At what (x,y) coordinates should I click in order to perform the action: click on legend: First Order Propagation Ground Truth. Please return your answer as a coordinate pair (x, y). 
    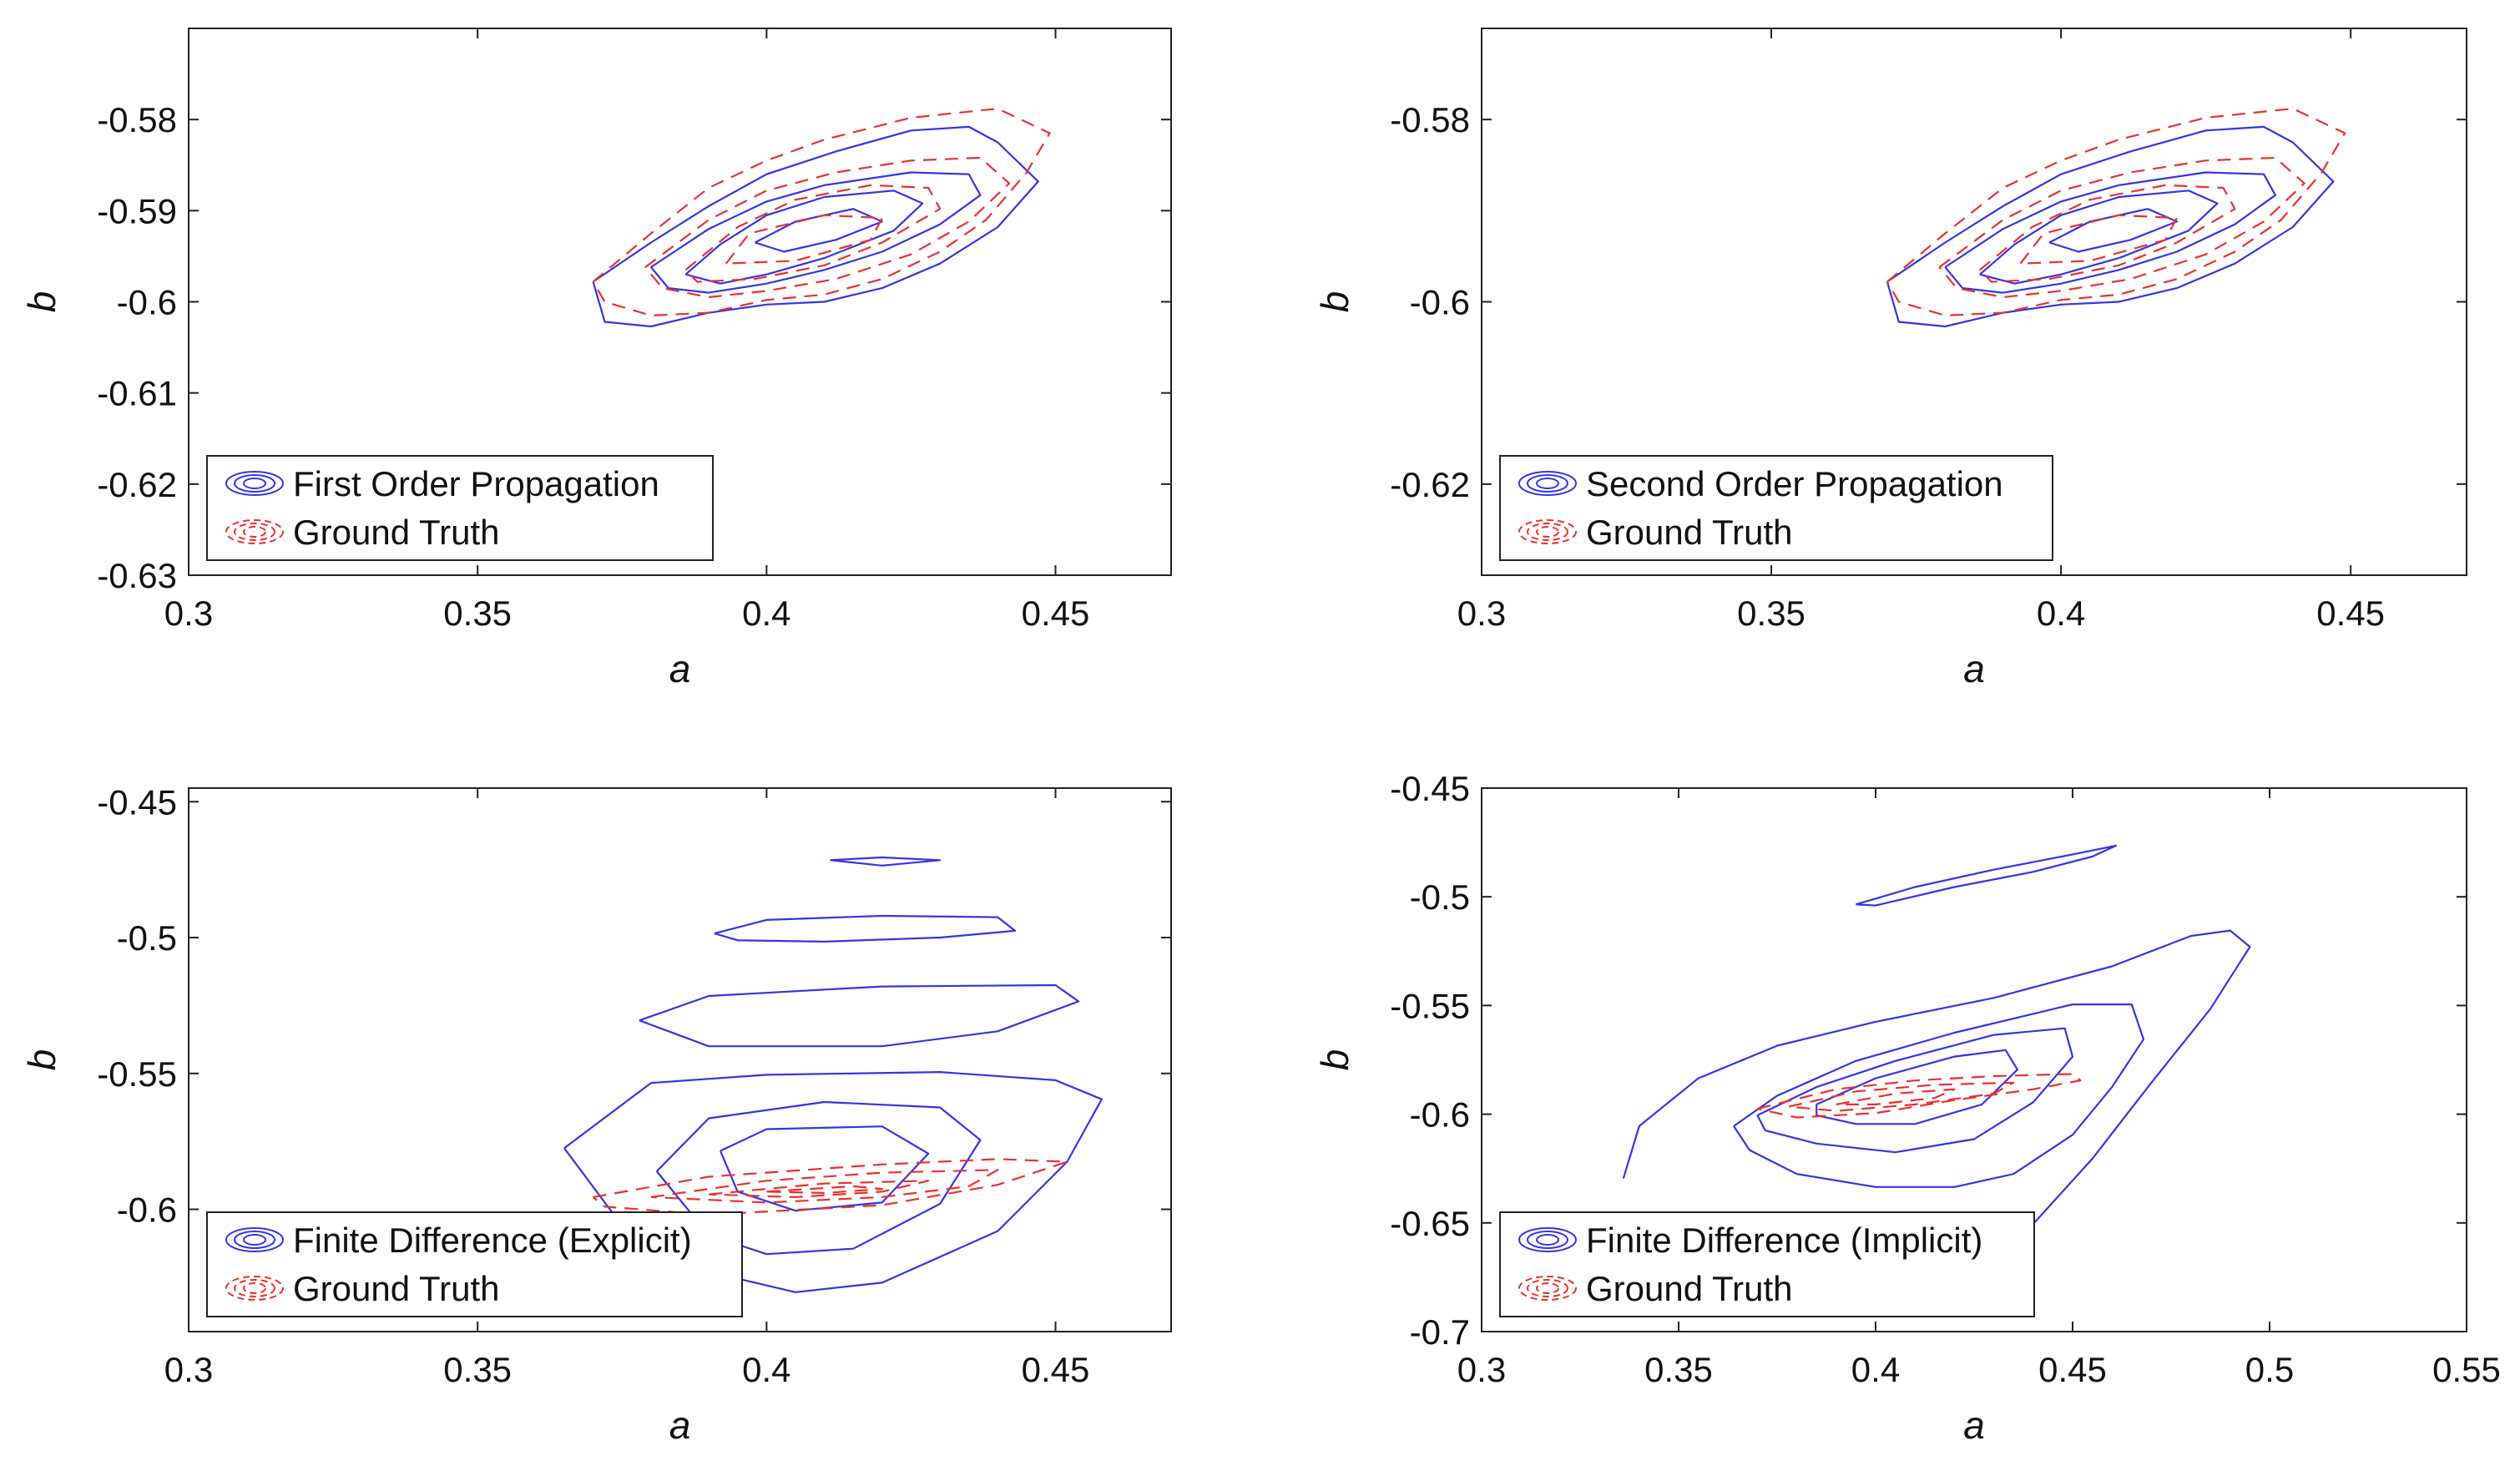
    Looking at the image, I should click on (460, 508).